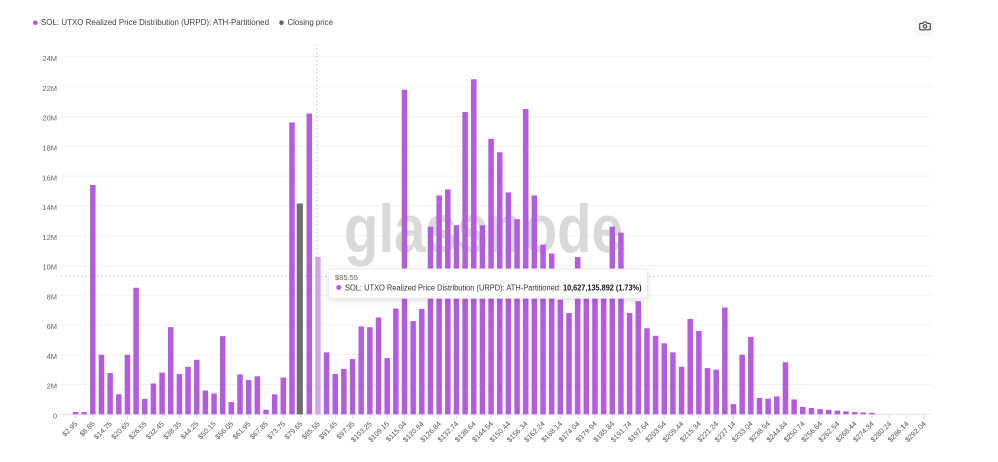 The image size is (998, 462). What do you see at coordinates (52, 296) in the screenshot?
I see `svg-text: 8M` at bounding box center [52, 296].